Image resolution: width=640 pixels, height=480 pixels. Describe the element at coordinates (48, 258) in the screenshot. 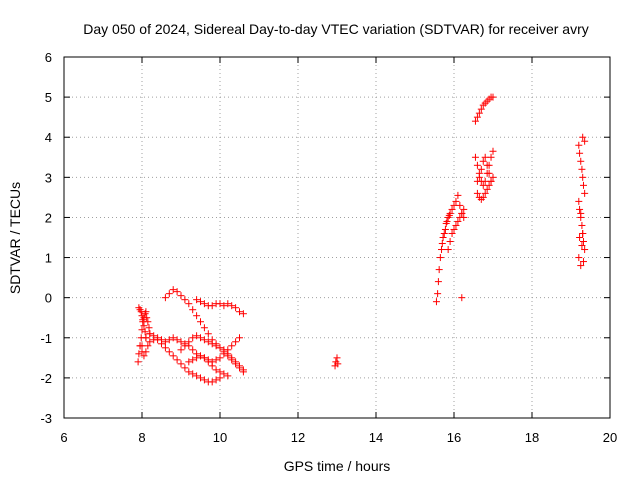

I see `y-tick-label: 1` at that location.